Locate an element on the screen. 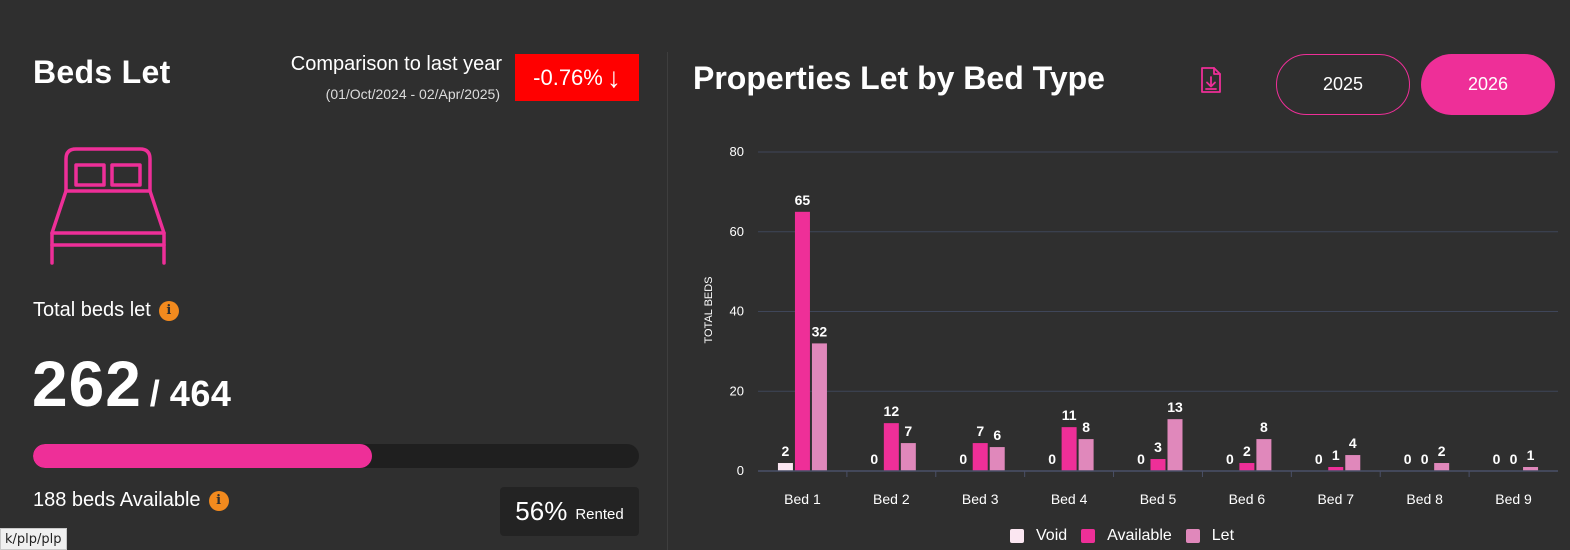  comparison-badge: -0.76% ↓ is located at coordinates (577, 77).